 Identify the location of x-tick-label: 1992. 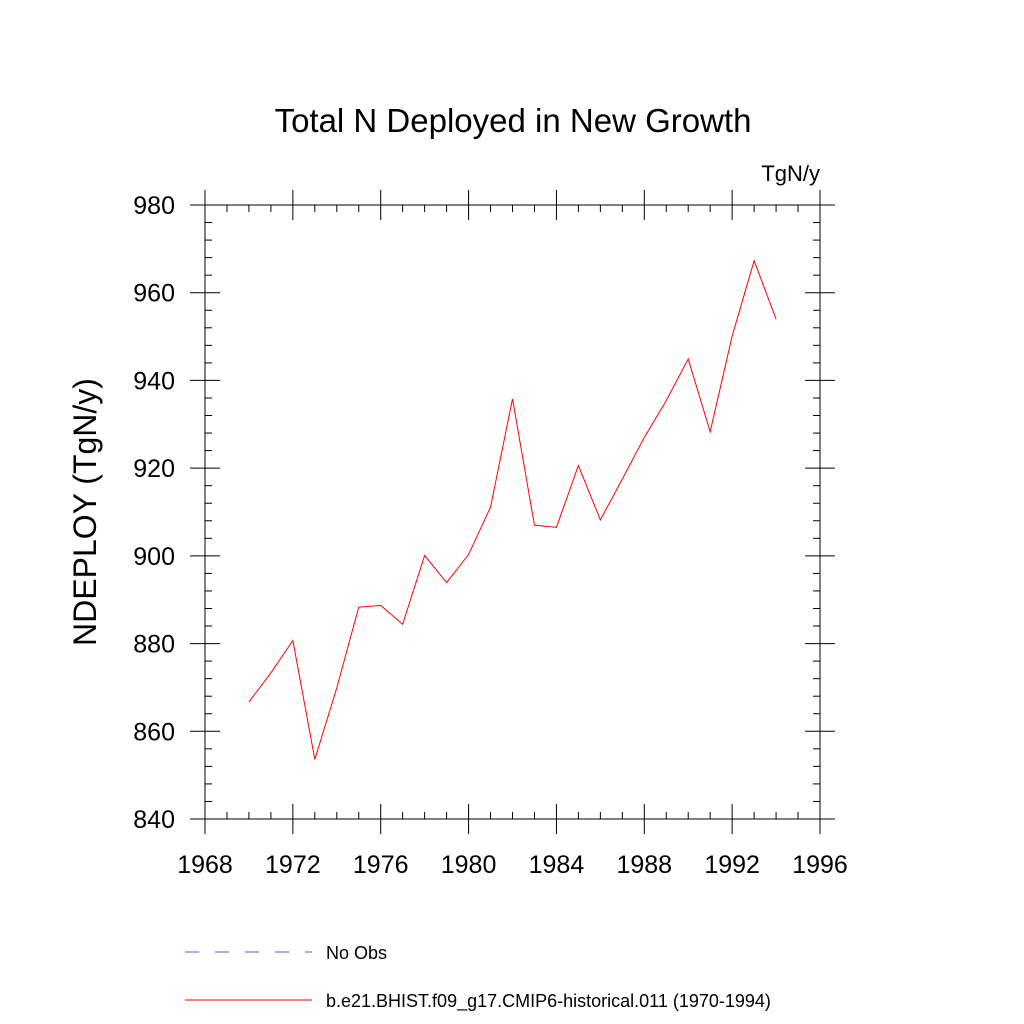
(732, 865).